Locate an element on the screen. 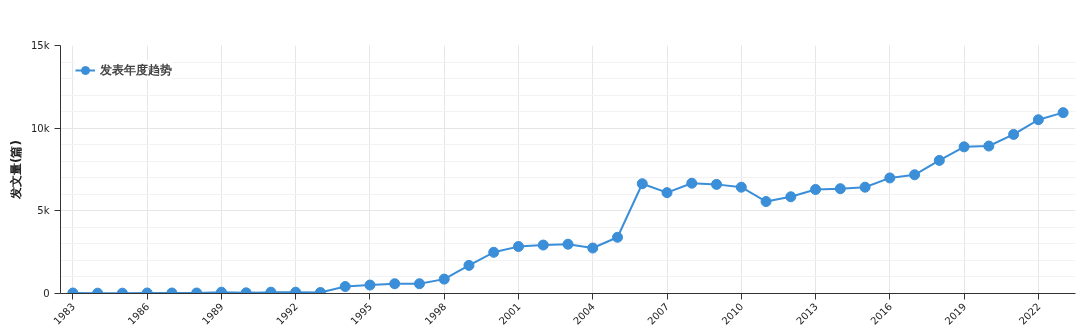 The width and height of the screenshot is (1080, 331). y-tick-label: 10k is located at coordinates (40, 128).